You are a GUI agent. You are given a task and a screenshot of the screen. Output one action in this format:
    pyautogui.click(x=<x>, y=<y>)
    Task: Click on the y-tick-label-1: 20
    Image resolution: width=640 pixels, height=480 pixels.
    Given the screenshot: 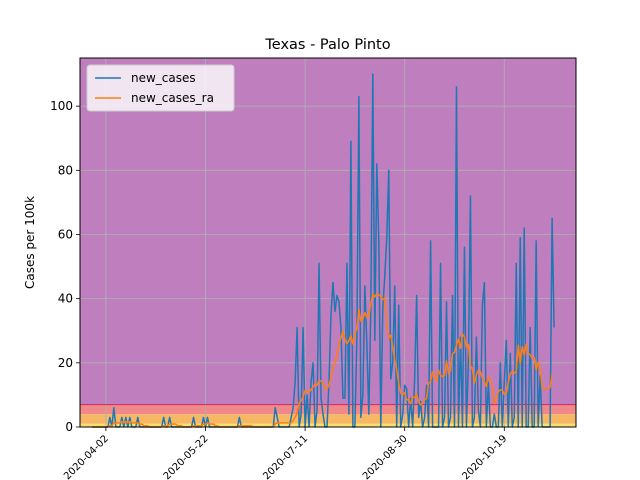 What is the action you would take?
    pyautogui.click(x=65, y=363)
    